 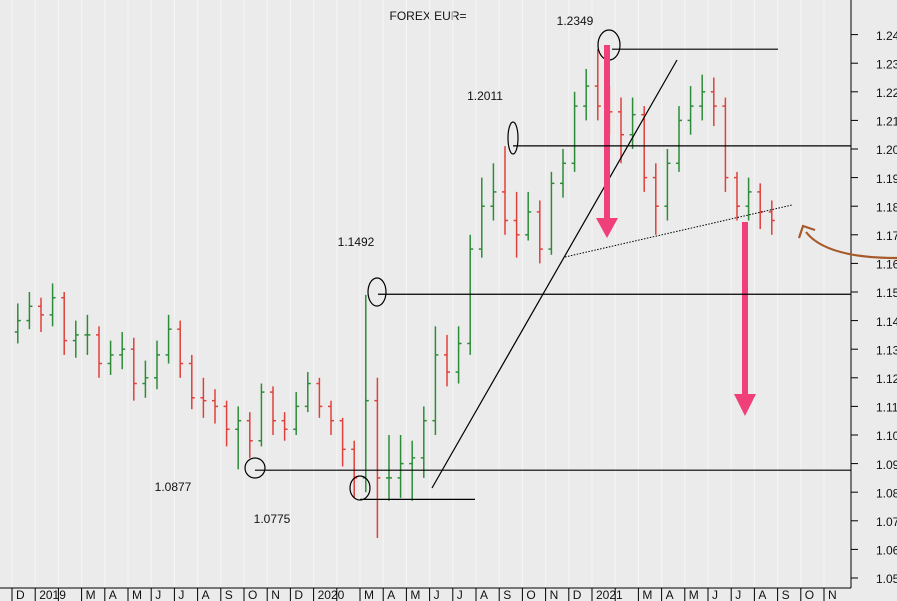 What do you see at coordinates (886, 293) in the screenshot?
I see `y-tick-label: 1.15` at bounding box center [886, 293].